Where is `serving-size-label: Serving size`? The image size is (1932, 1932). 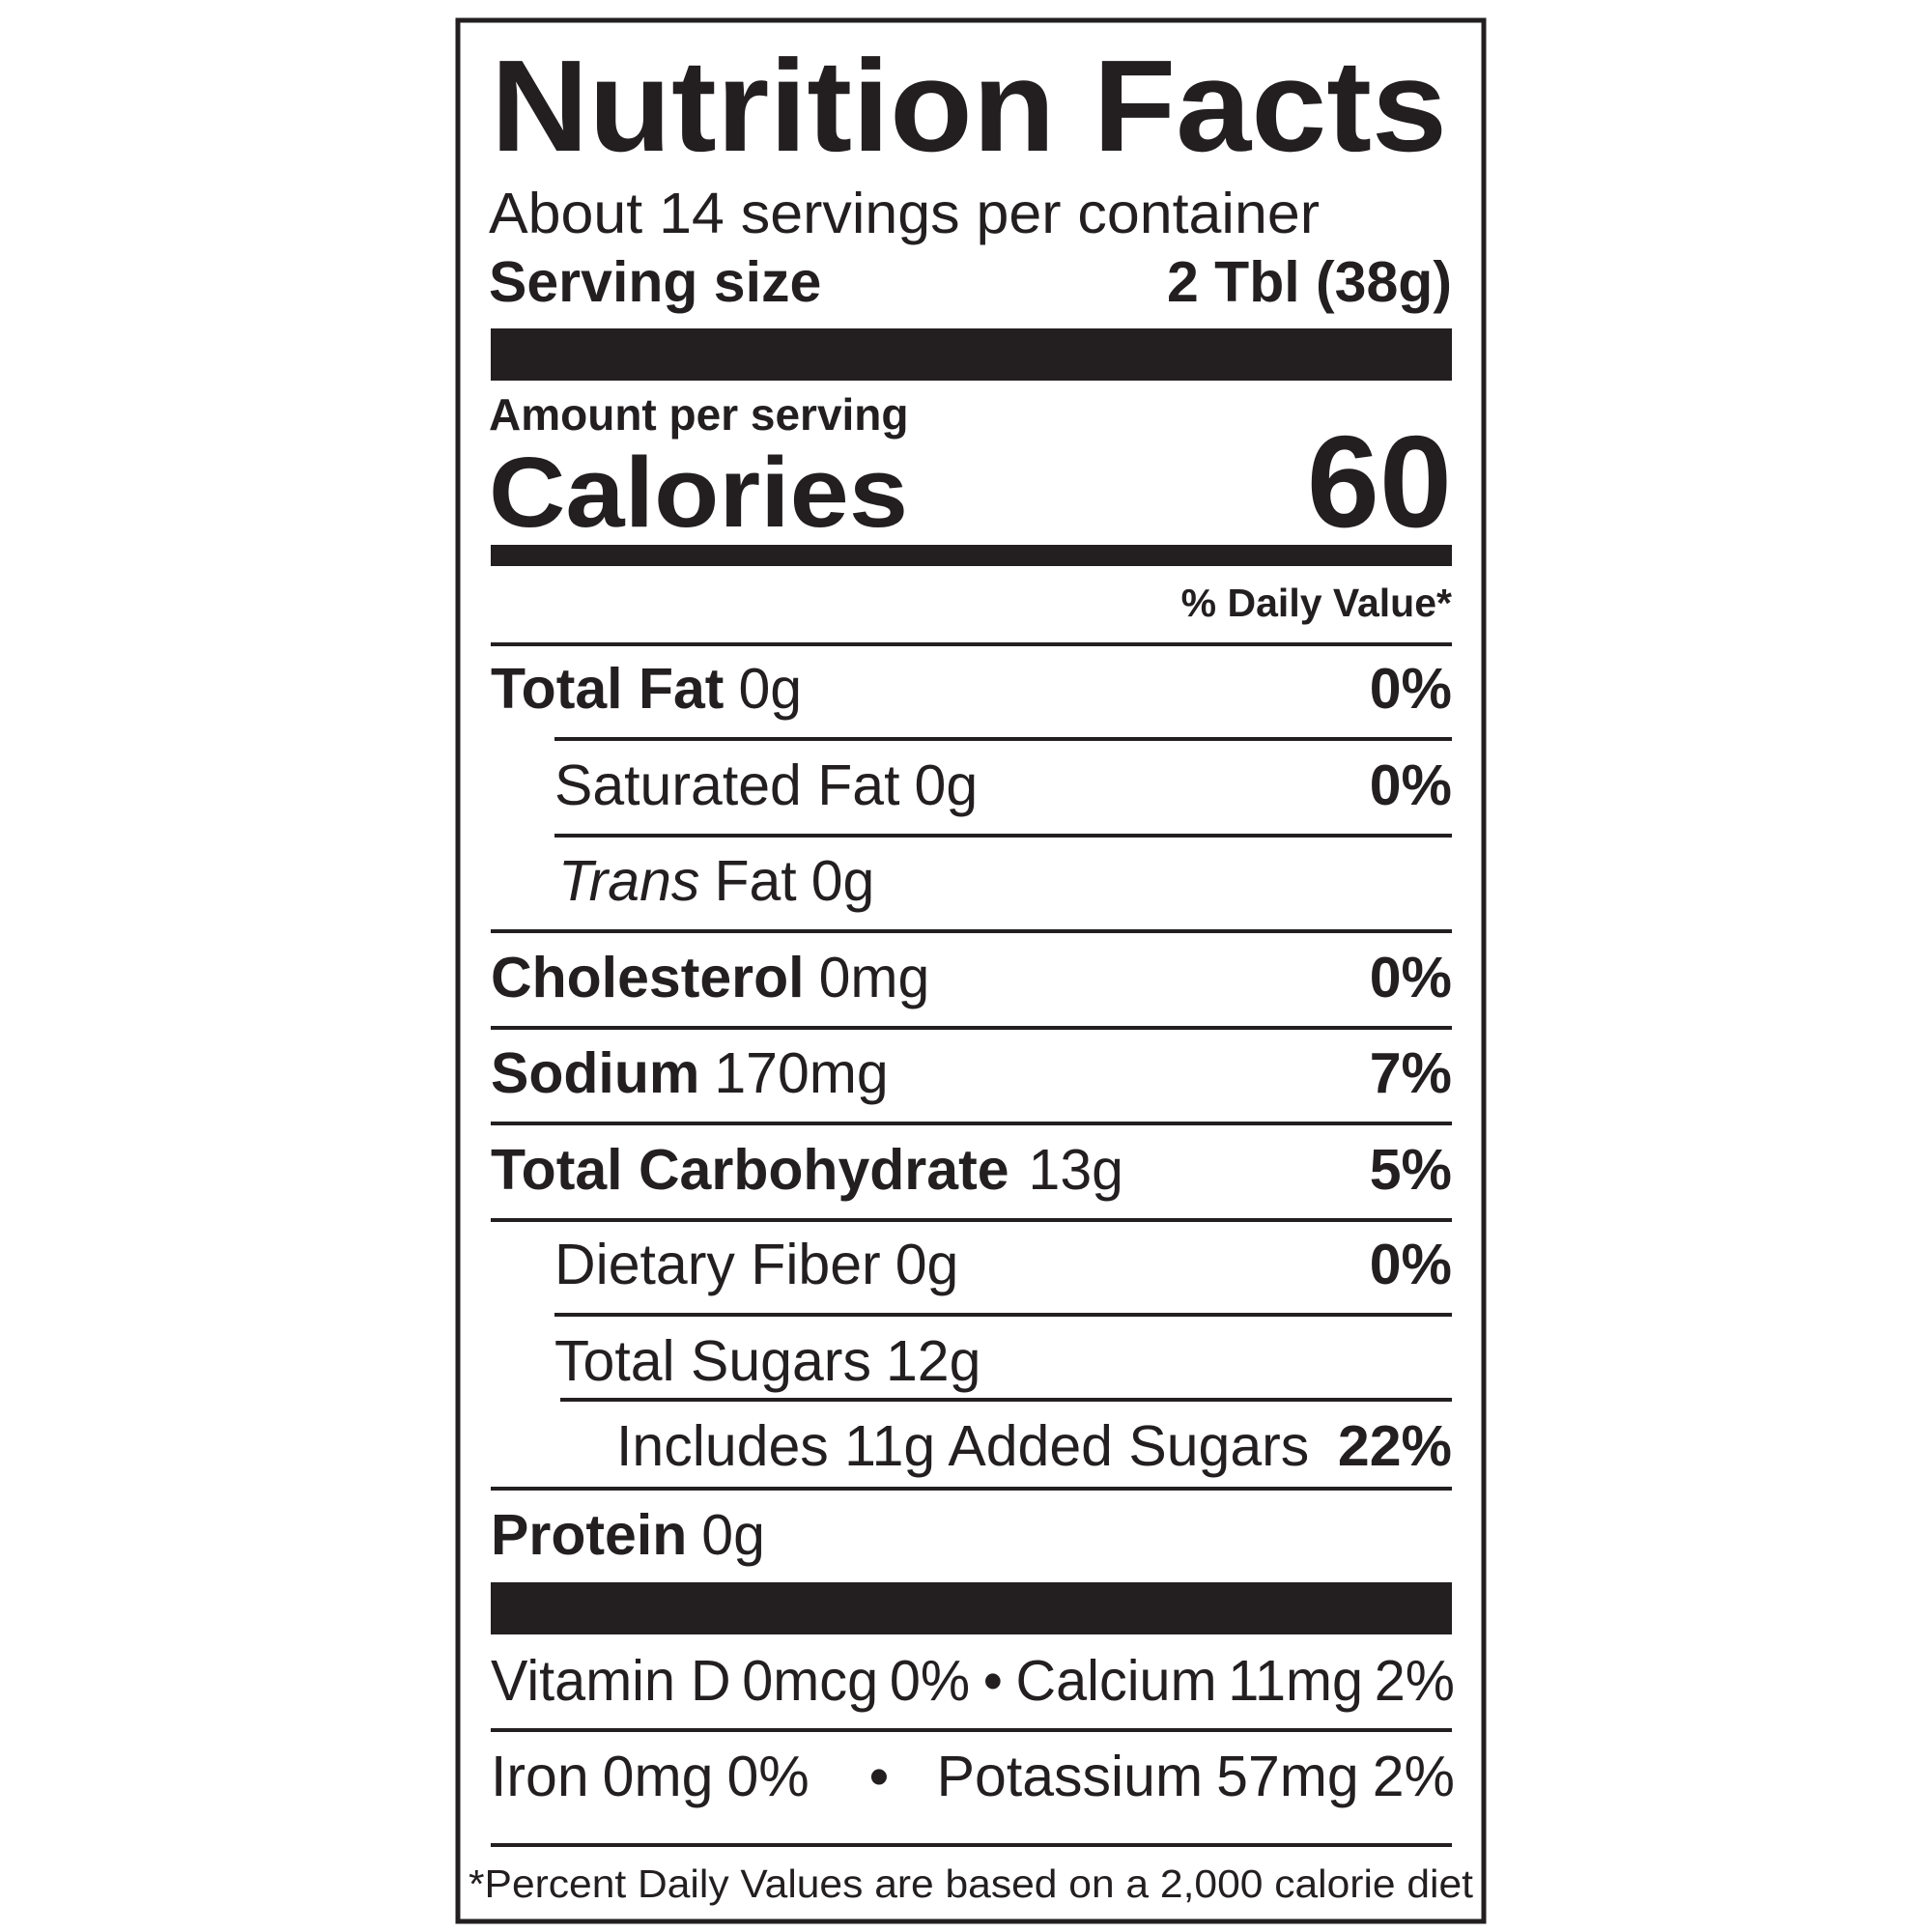
serving-size-label: Serving size is located at coordinates (655, 282).